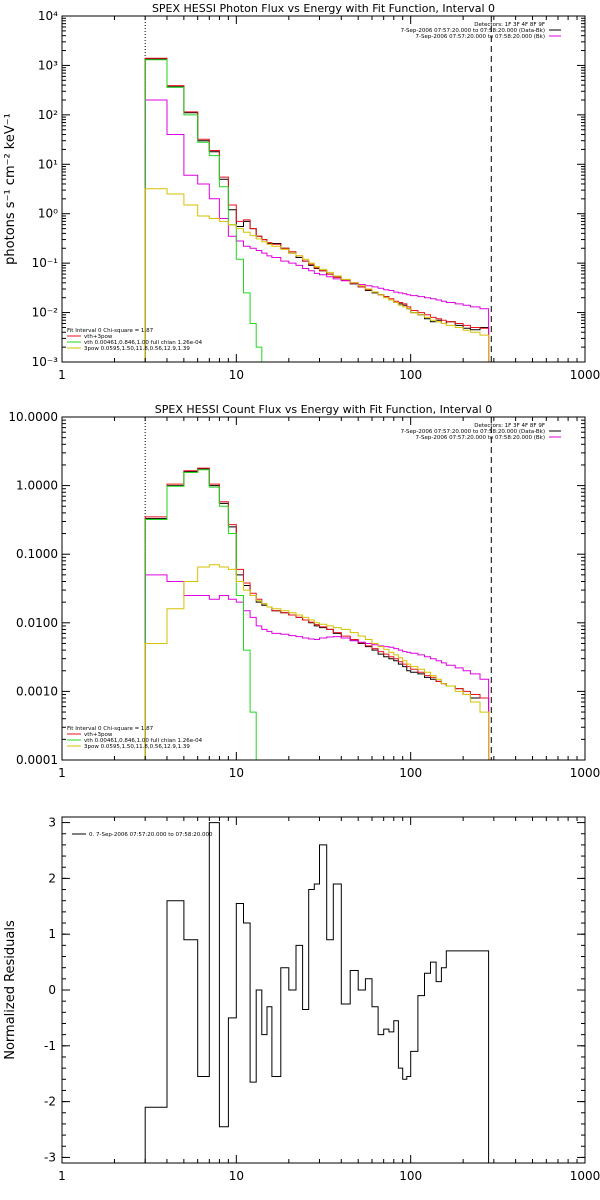  What do you see at coordinates (48, 164) in the screenshot?
I see `y-tick-label: 10¹` at bounding box center [48, 164].